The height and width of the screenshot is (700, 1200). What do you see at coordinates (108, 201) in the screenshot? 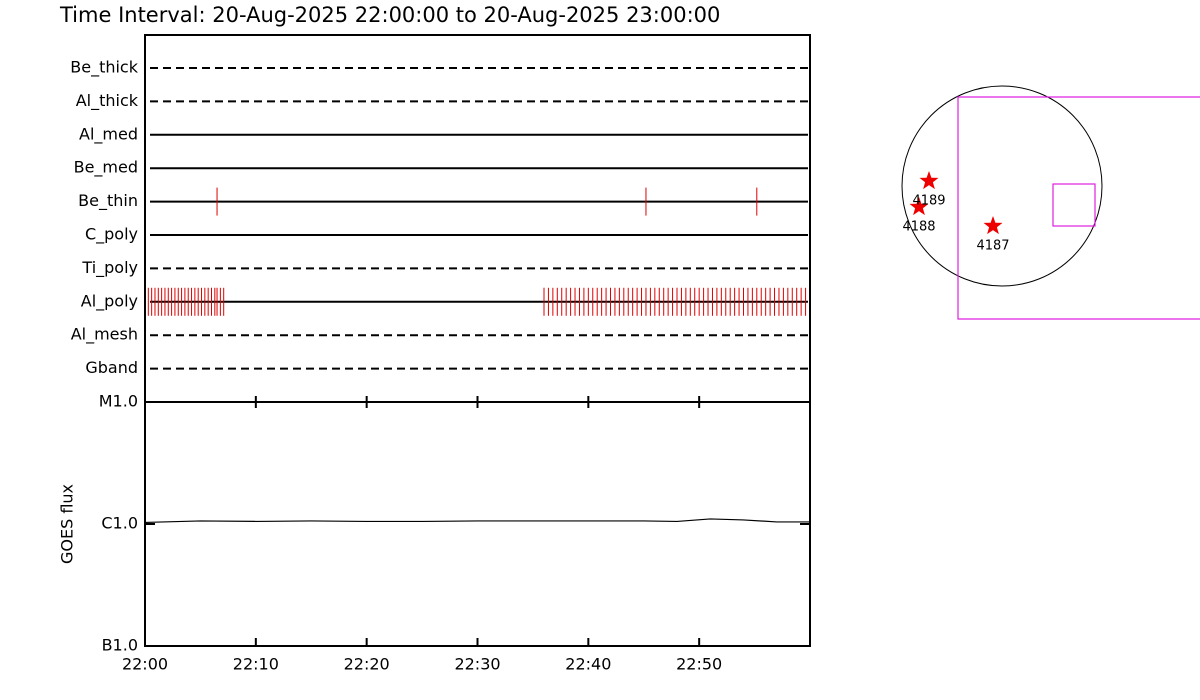
I see `filter-label: Be_thin` at bounding box center [108, 201].